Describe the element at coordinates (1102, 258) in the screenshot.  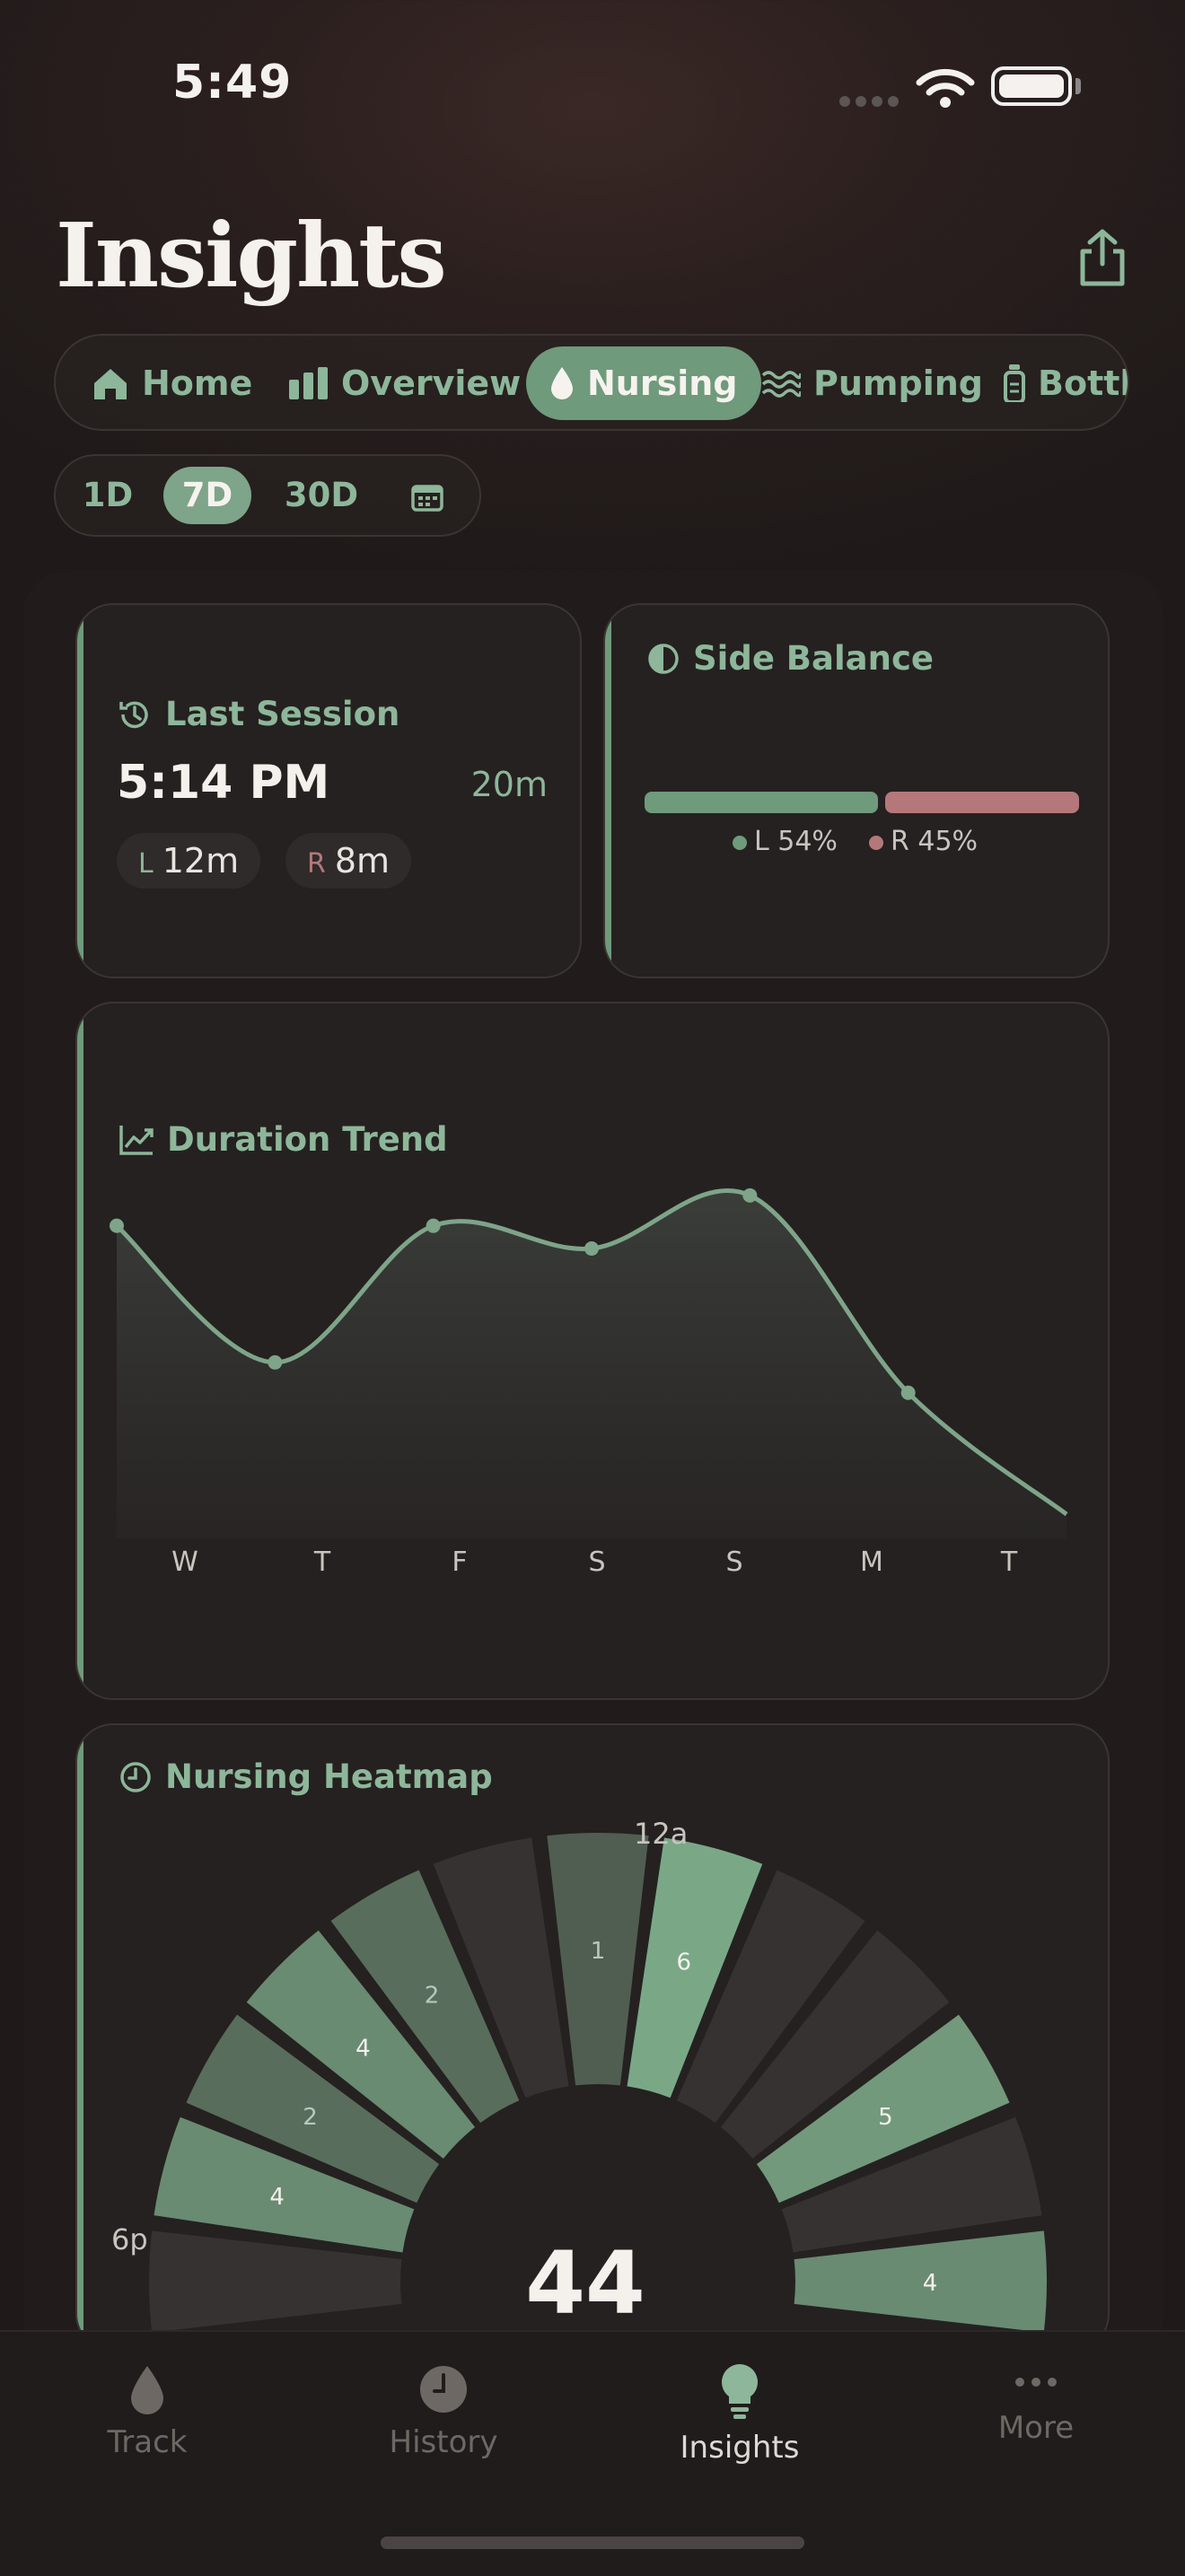
I see `share-icon` at that location.